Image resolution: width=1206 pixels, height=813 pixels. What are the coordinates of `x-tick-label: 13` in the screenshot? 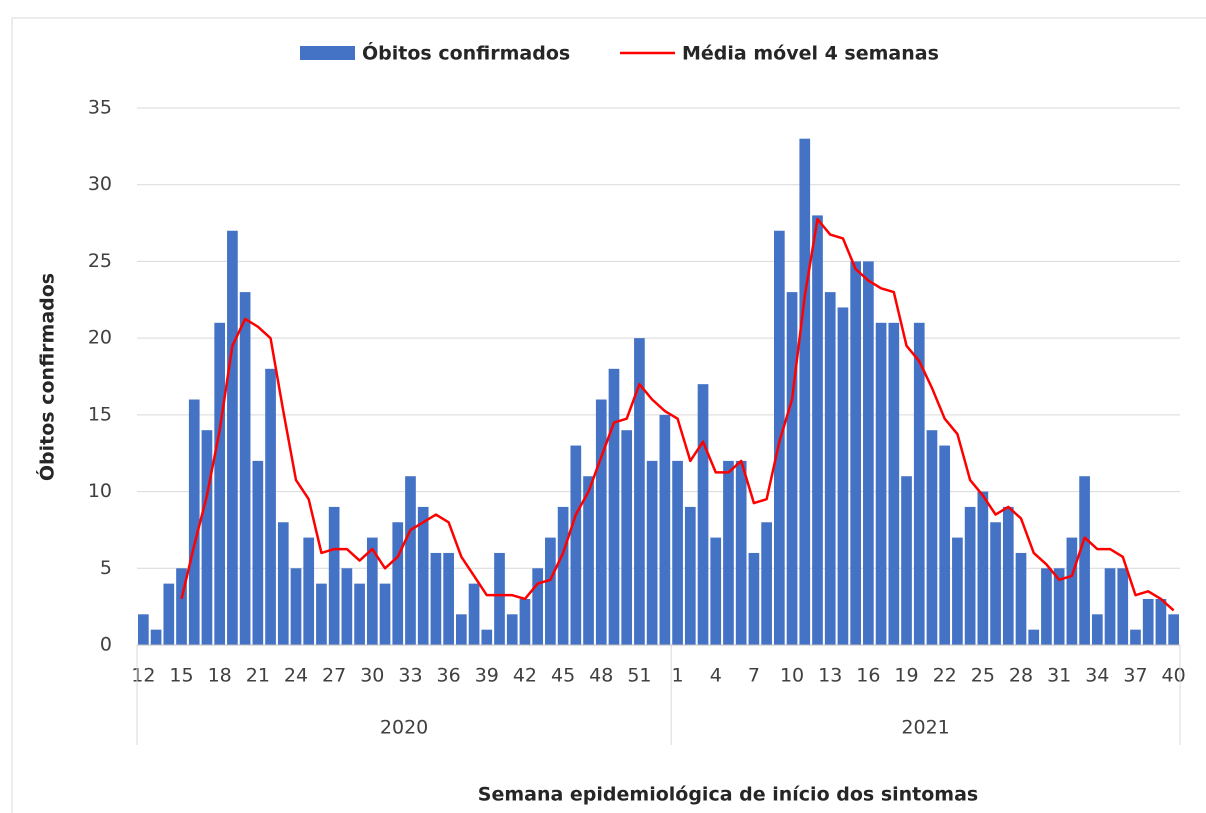 It's located at (830, 676).